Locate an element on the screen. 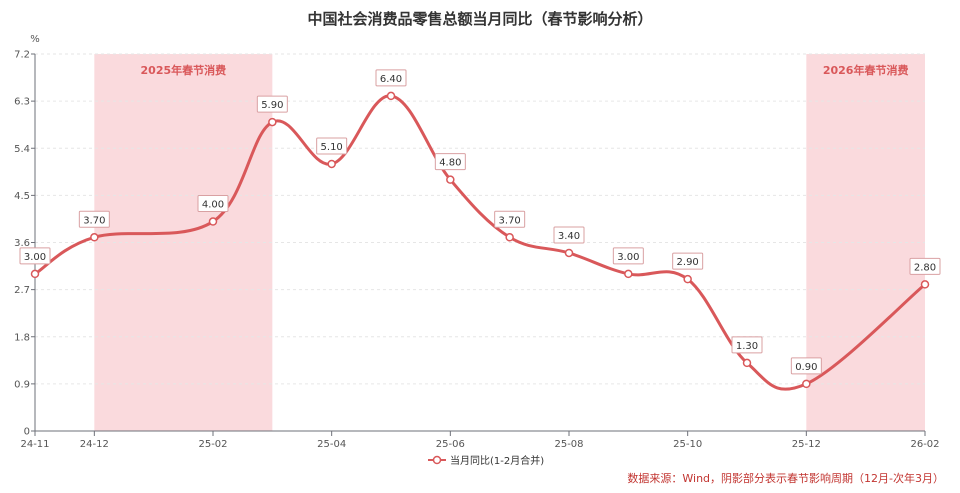 Image resolution: width=960 pixels, height=493 pixels. legend-item: 当月同比(1-2月合并) is located at coordinates (486, 459).